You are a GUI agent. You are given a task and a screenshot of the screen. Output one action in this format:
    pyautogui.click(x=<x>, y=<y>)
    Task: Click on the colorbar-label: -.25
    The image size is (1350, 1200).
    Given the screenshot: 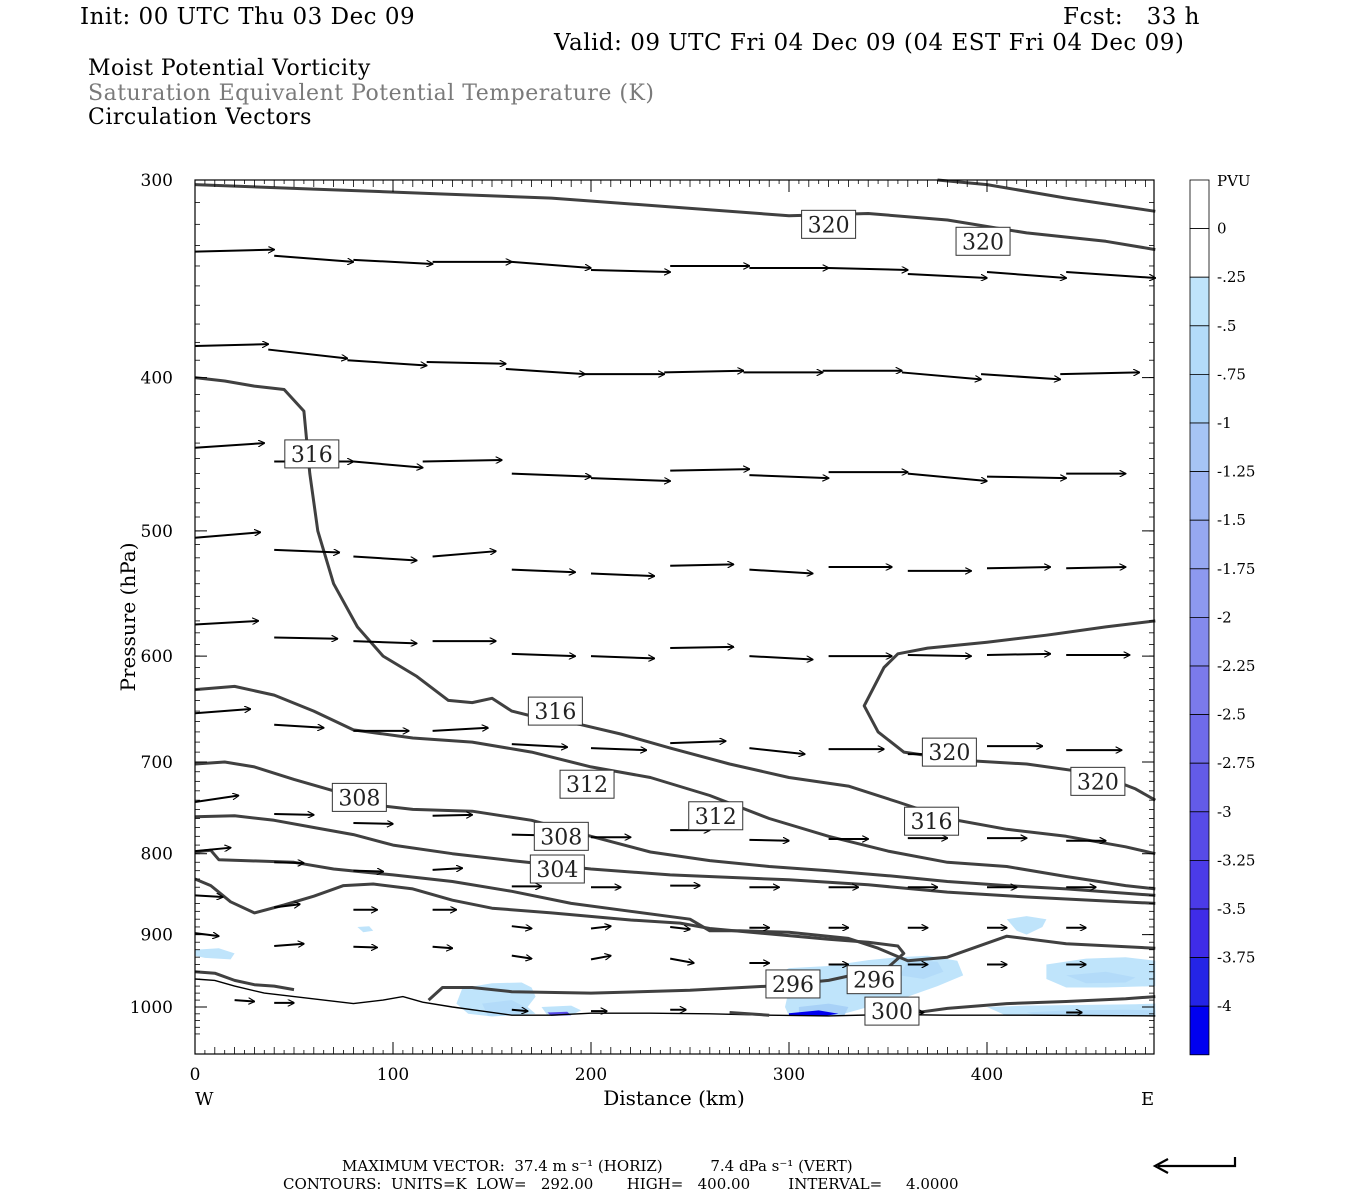 What is the action you would take?
    pyautogui.click(x=1231, y=277)
    